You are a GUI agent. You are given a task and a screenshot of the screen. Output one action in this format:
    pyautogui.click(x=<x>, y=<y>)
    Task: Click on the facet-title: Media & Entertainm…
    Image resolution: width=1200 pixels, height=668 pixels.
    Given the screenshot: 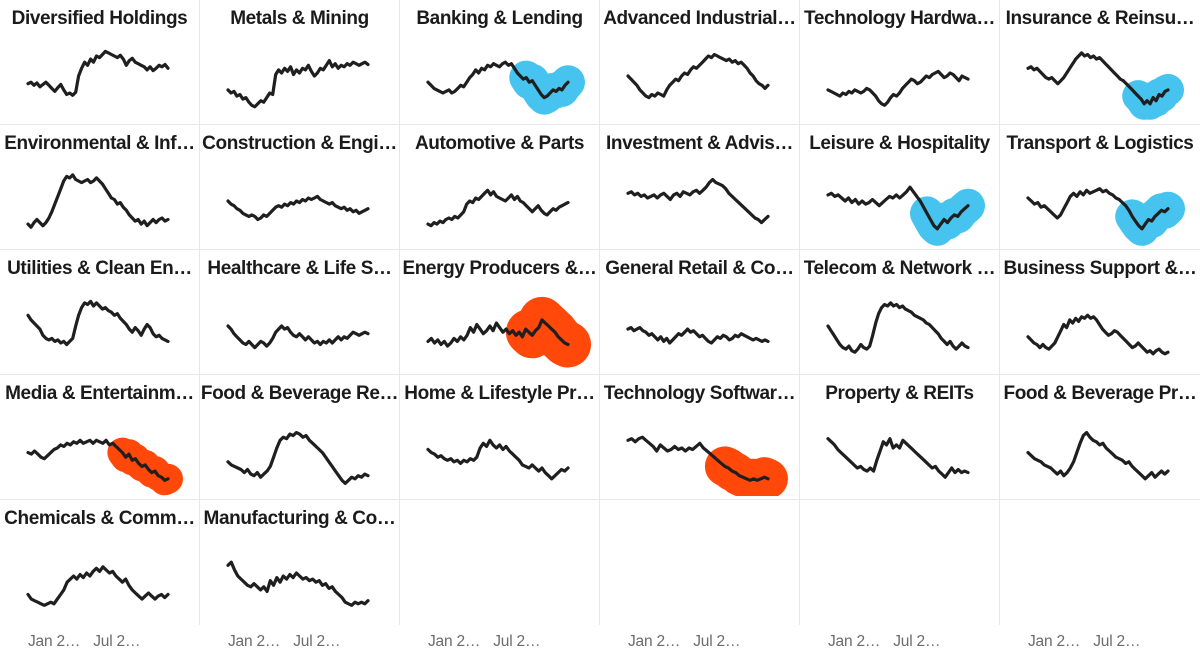 What is the action you would take?
    pyautogui.click(x=99, y=393)
    